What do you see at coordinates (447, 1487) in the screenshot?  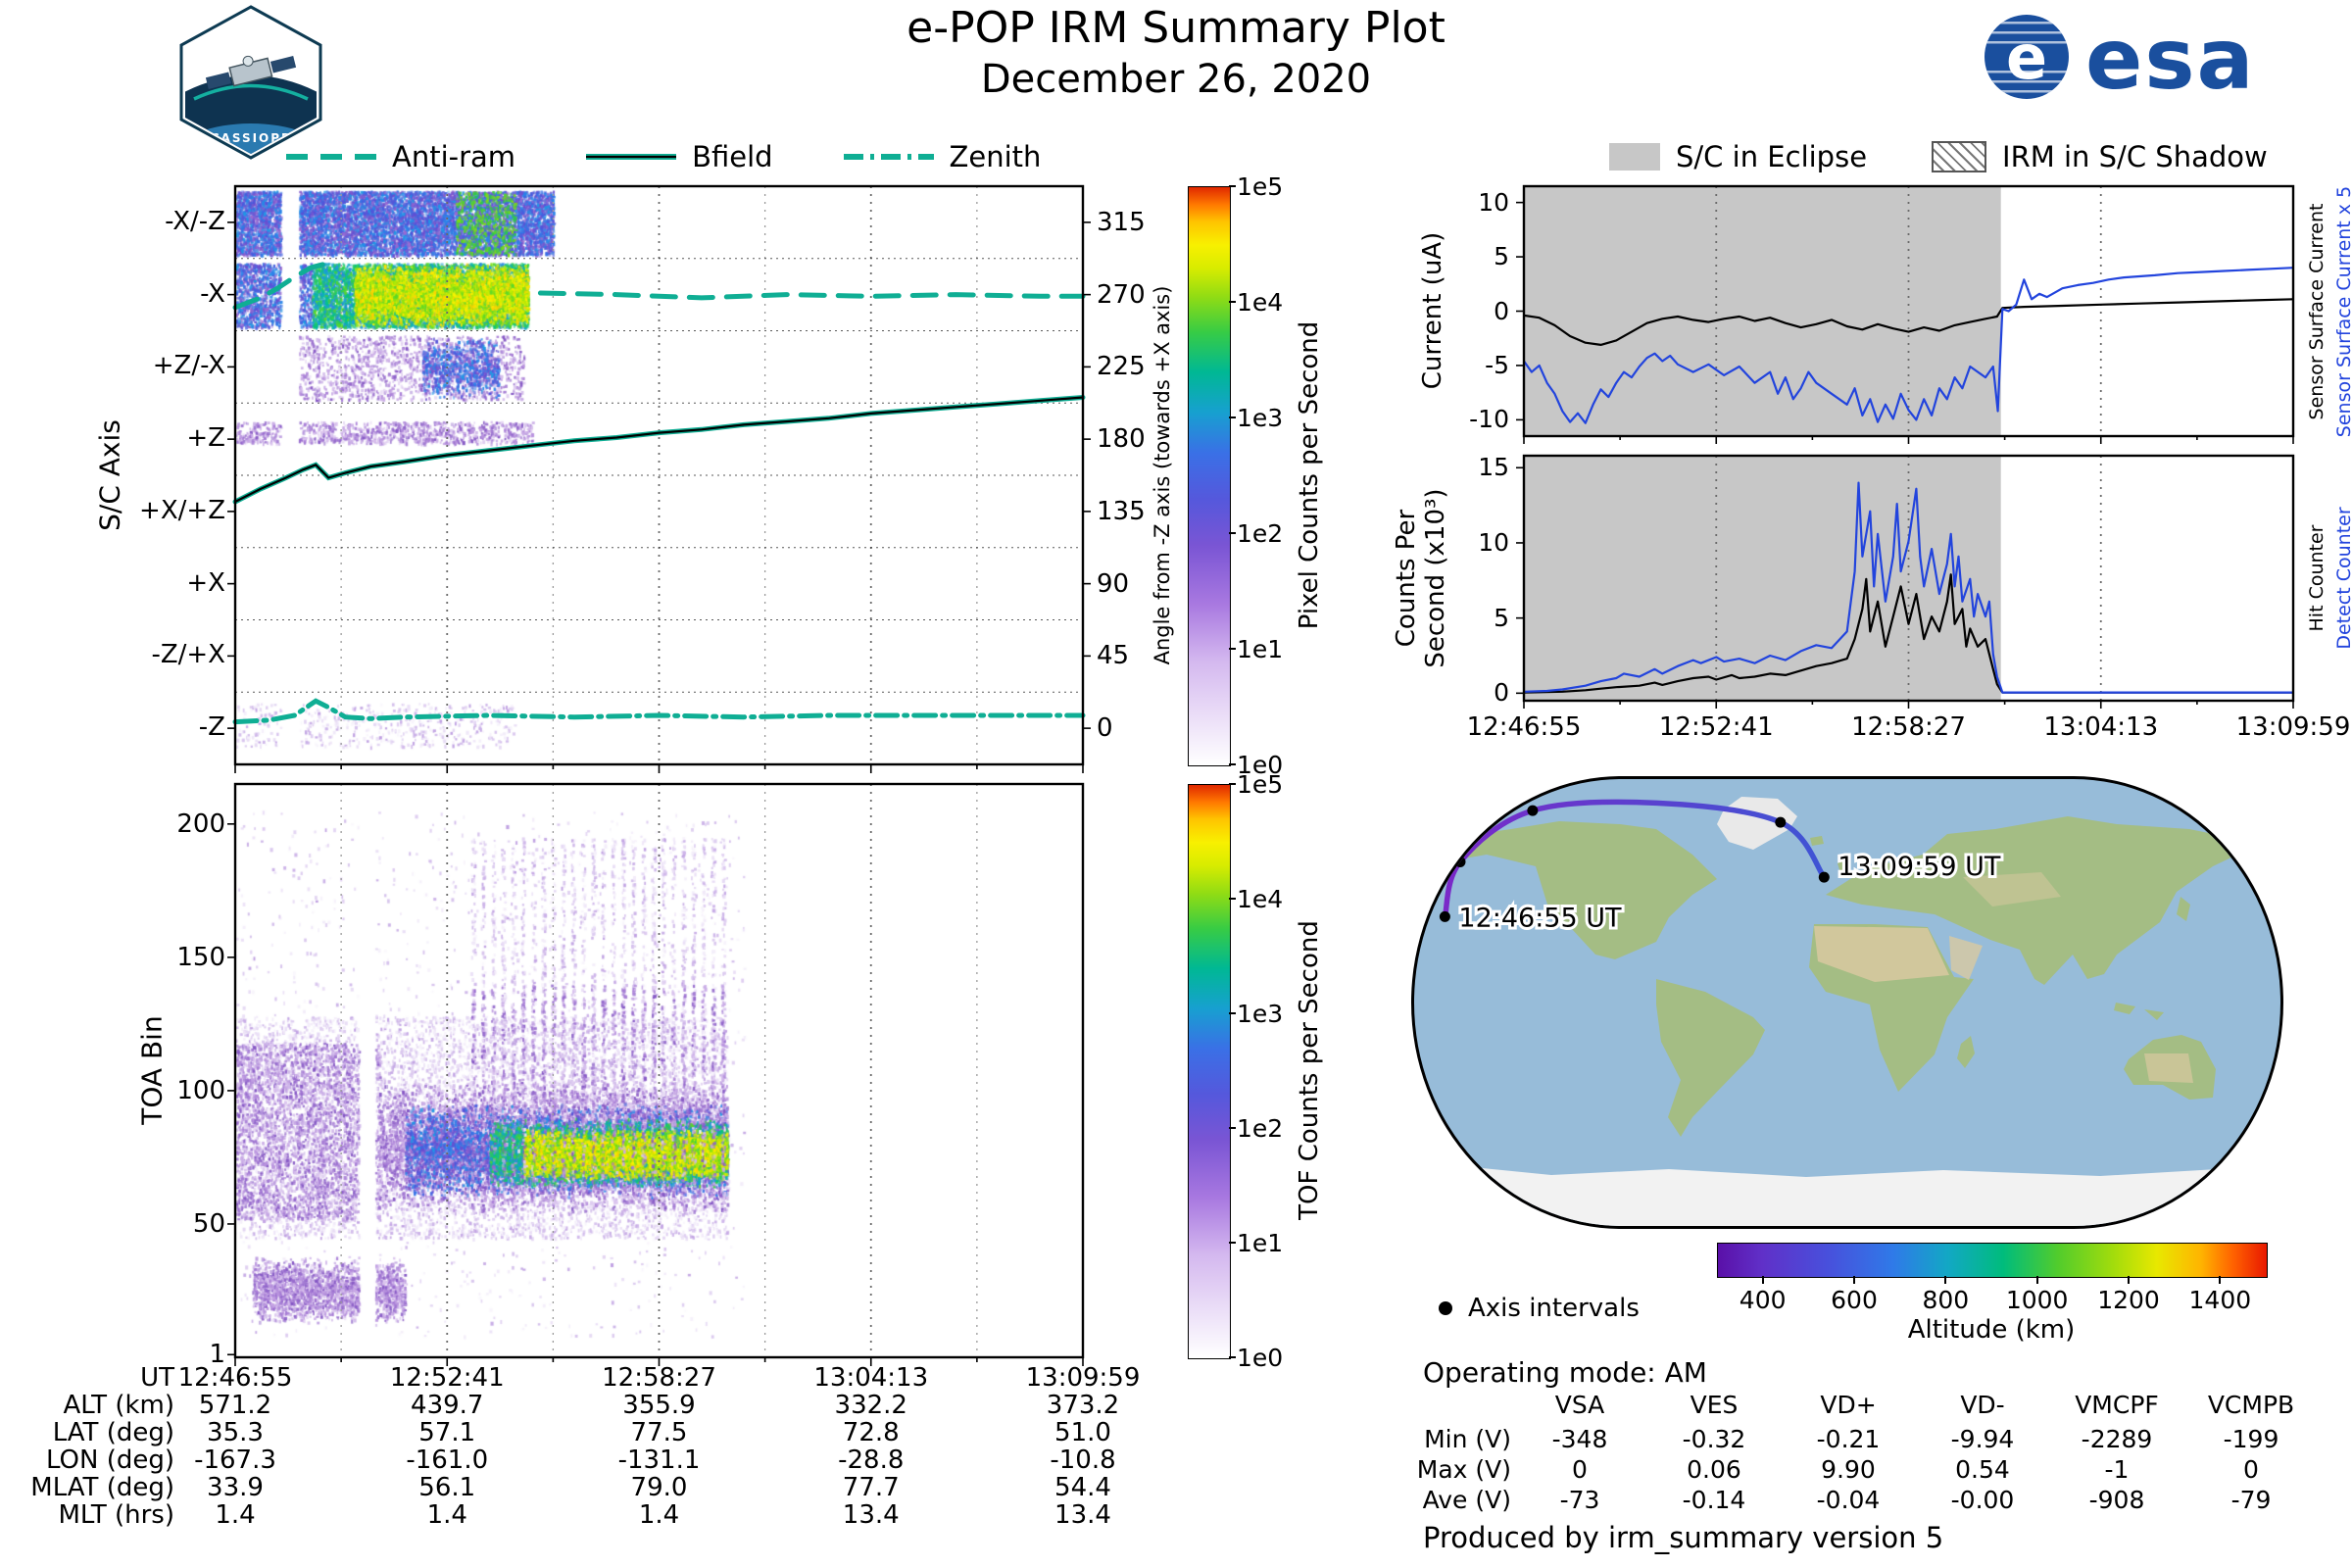 I see `ephemeris-value: 56.1` at bounding box center [447, 1487].